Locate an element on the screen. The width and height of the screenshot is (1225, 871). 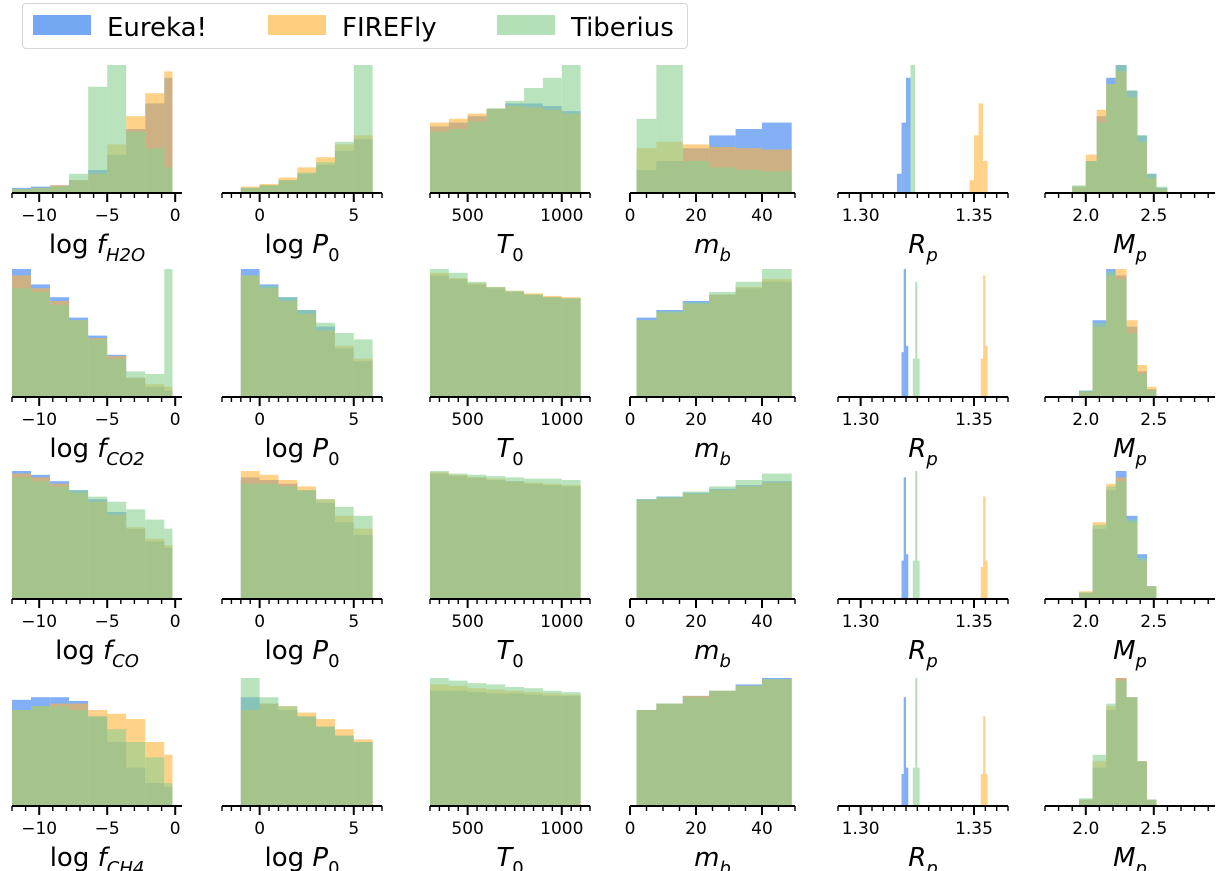
tick-label: 20 is located at coordinates (696, 829).